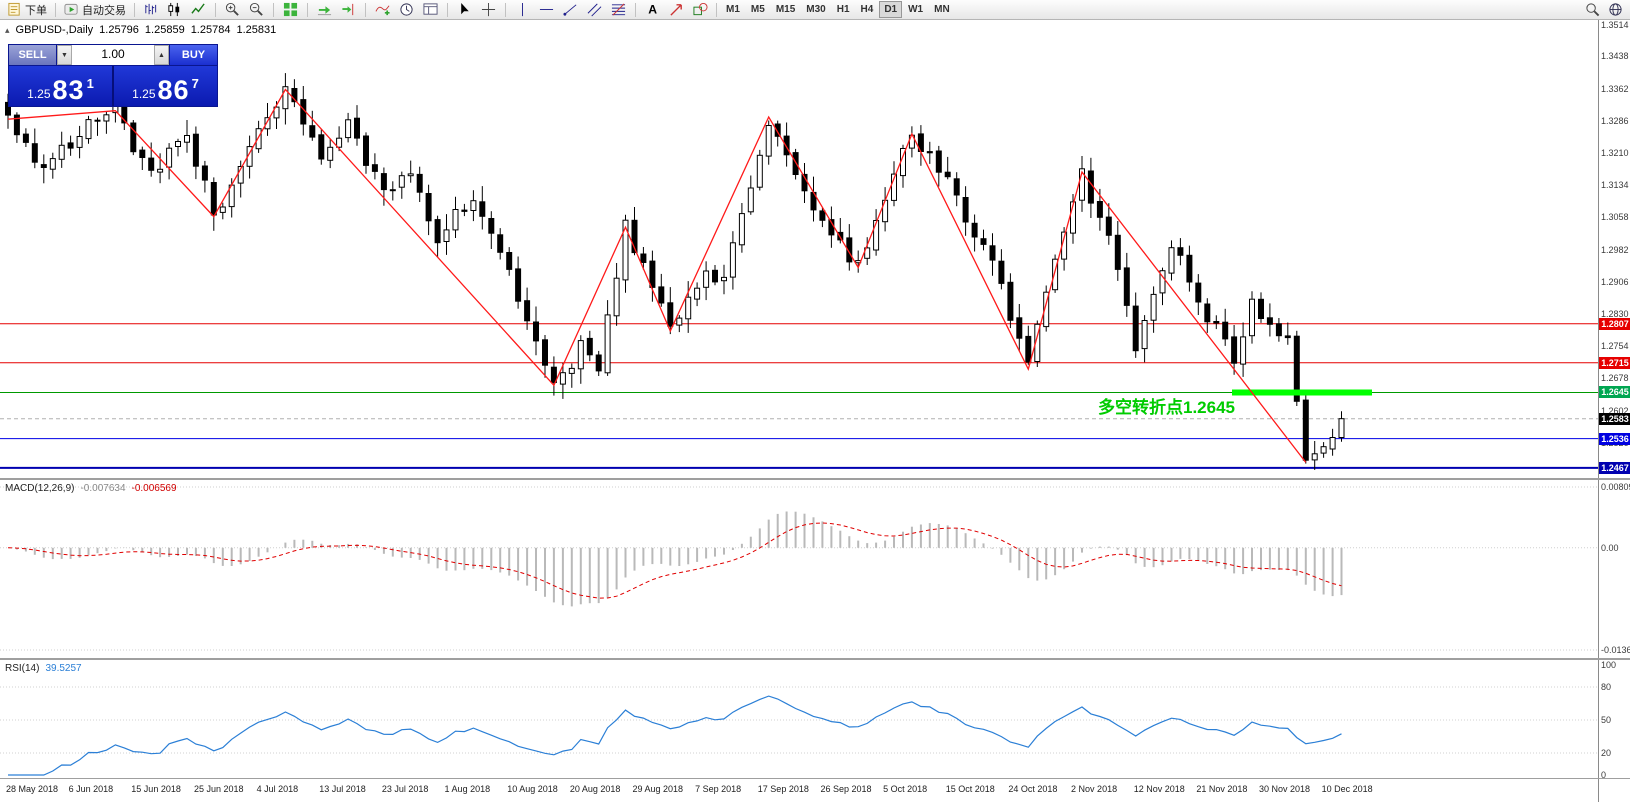 The image size is (1630, 802). What do you see at coordinates (27, 10) in the screenshot?
I see `order-button: 下单` at bounding box center [27, 10].